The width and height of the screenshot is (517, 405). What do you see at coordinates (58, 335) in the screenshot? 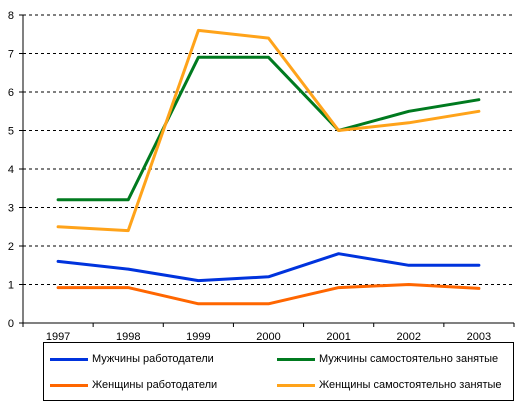
I see `x-tick-label: 1997` at bounding box center [58, 335].